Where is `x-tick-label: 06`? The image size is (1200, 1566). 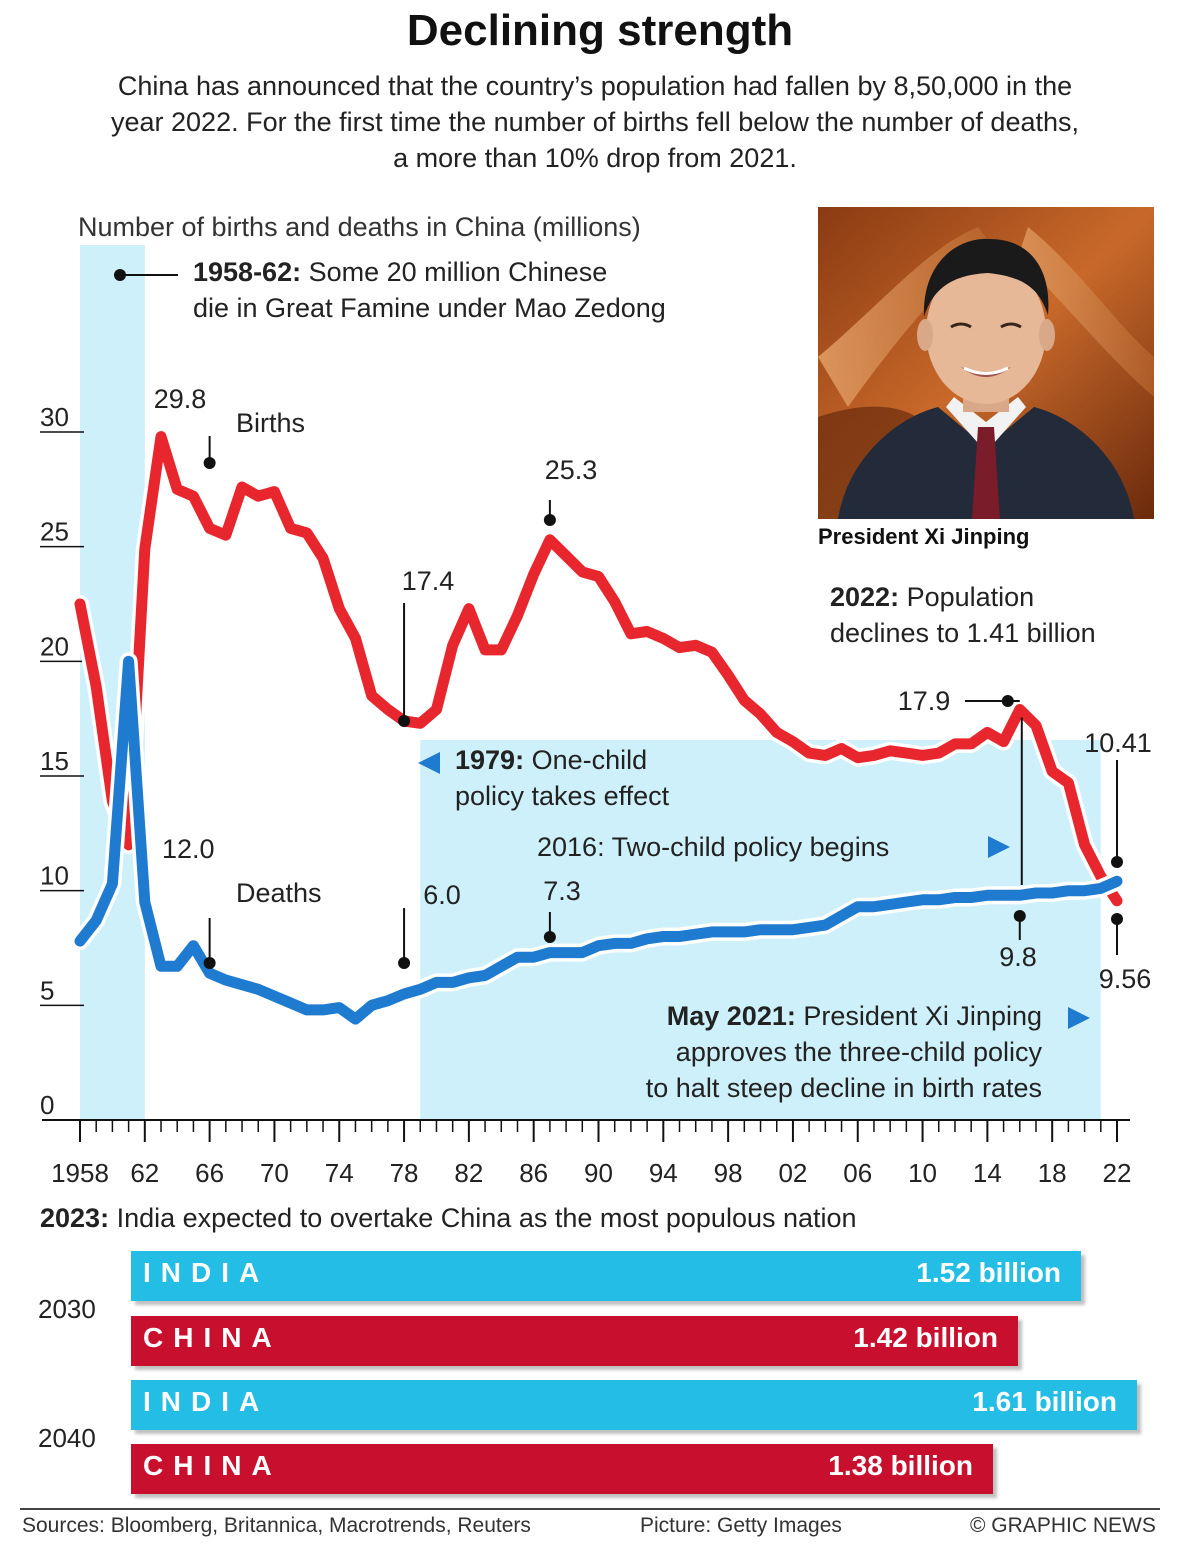
x-tick-label: 06 is located at coordinates (857, 1173).